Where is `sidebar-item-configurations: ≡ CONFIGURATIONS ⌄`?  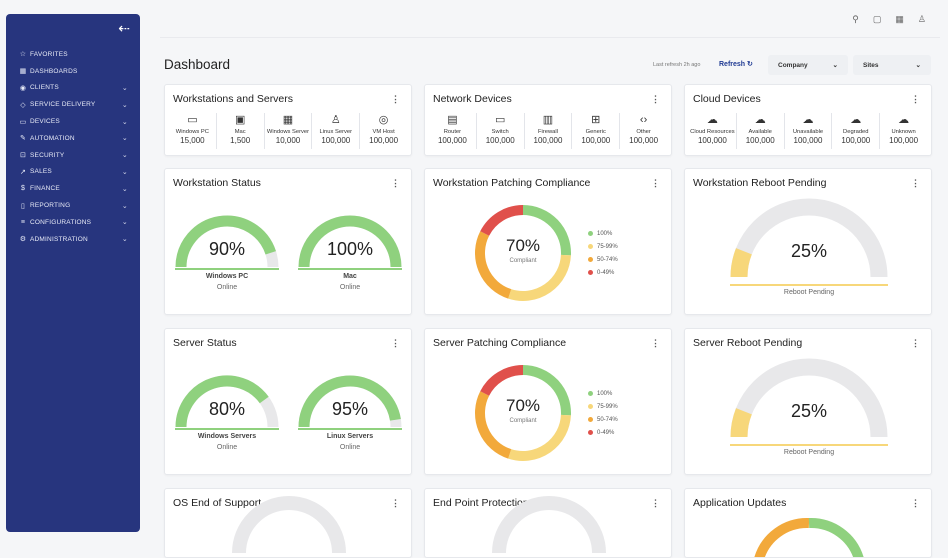 sidebar-item-configurations: ≡ CONFIGURATIONS ⌄ is located at coordinates (73, 222).